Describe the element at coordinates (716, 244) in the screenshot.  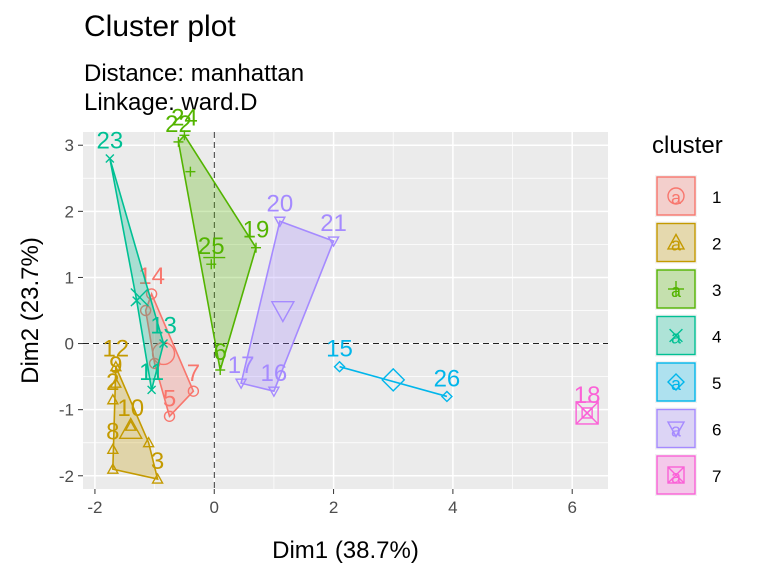
I see `legend-label: 2` at that location.